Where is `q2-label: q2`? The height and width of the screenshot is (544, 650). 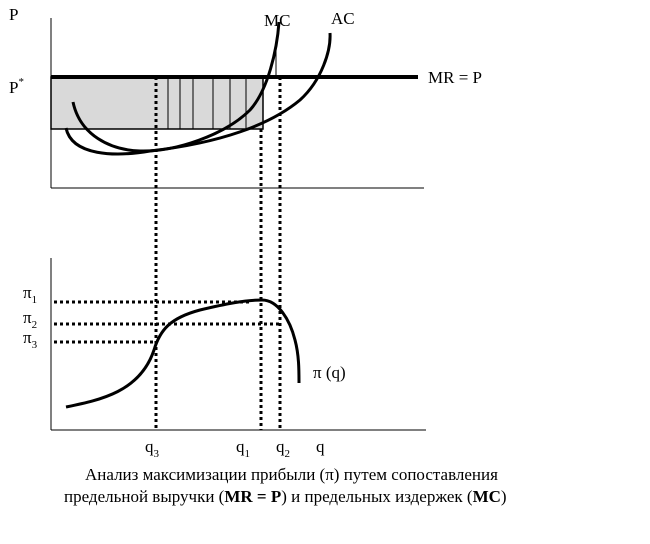
q2-label: q2 is located at coordinates (283, 448).